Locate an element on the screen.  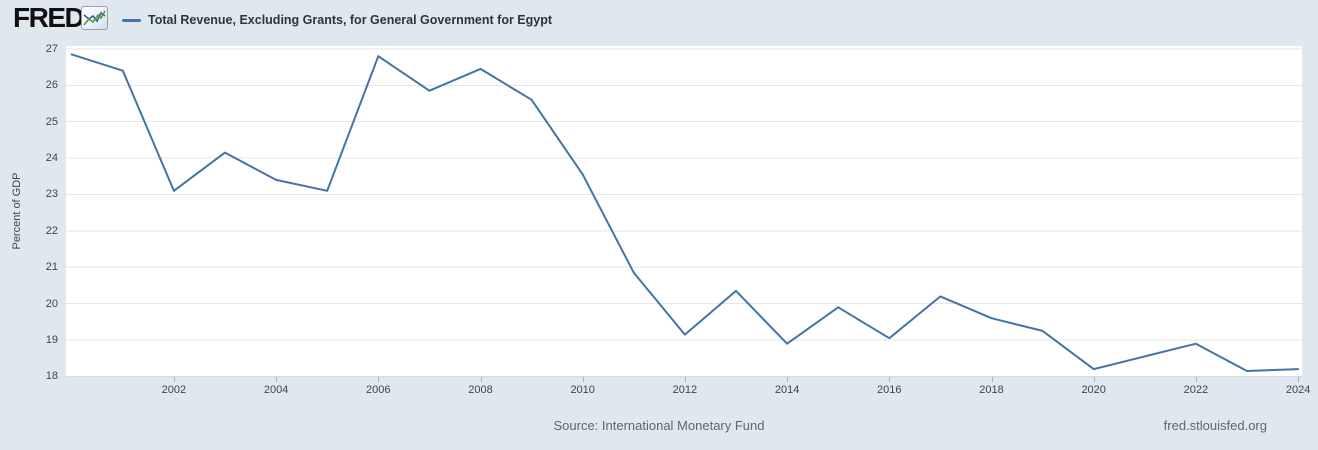
y-tick-label: 18 is located at coordinates (51, 376).